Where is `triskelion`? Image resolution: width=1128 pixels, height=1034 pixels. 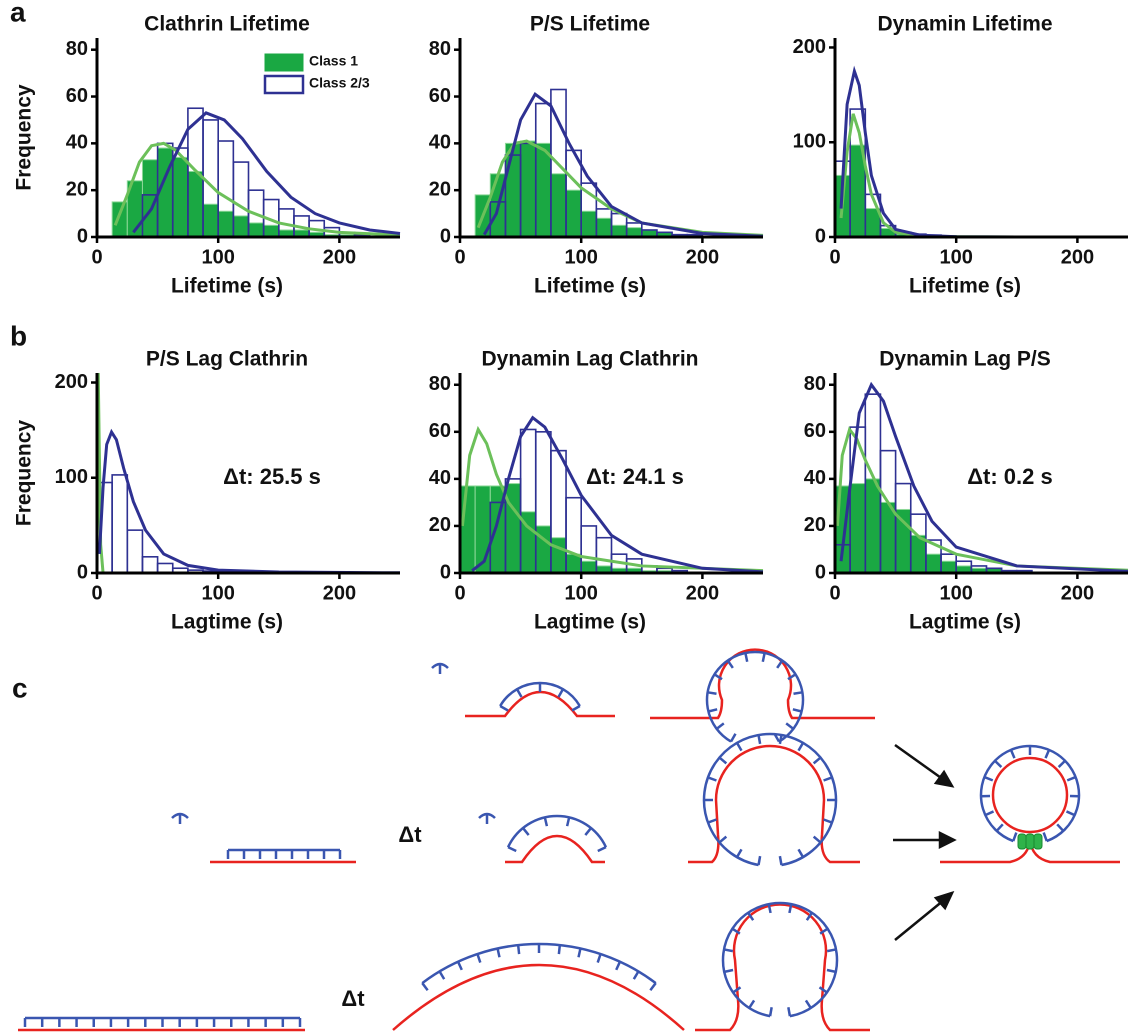
triskelion is located at coordinates (180, 818).